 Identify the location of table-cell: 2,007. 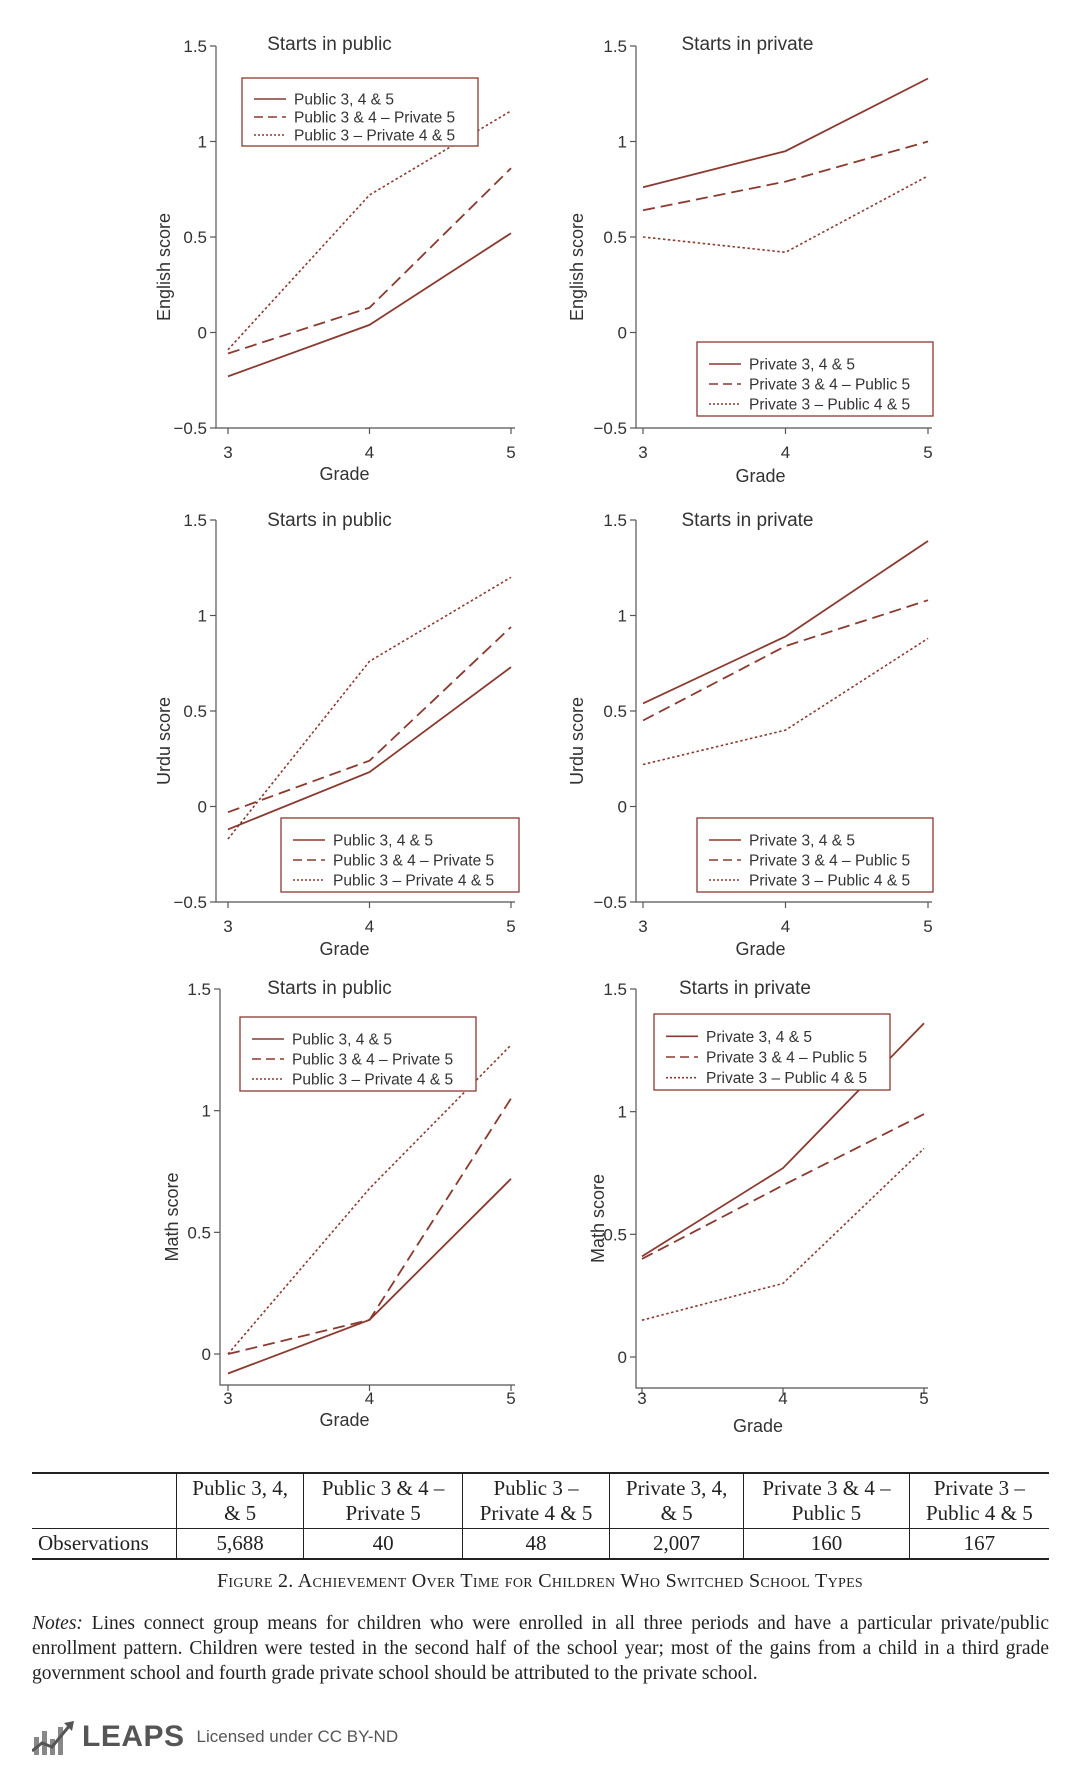
(676, 1543).